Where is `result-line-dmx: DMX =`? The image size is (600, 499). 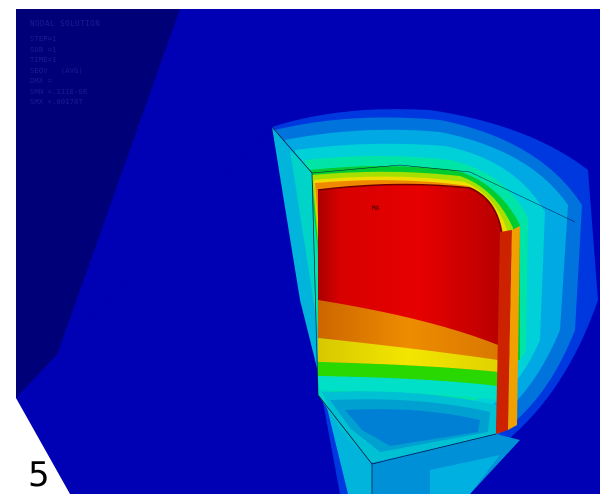 result-line-dmx: DMX = is located at coordinates (41, 81).